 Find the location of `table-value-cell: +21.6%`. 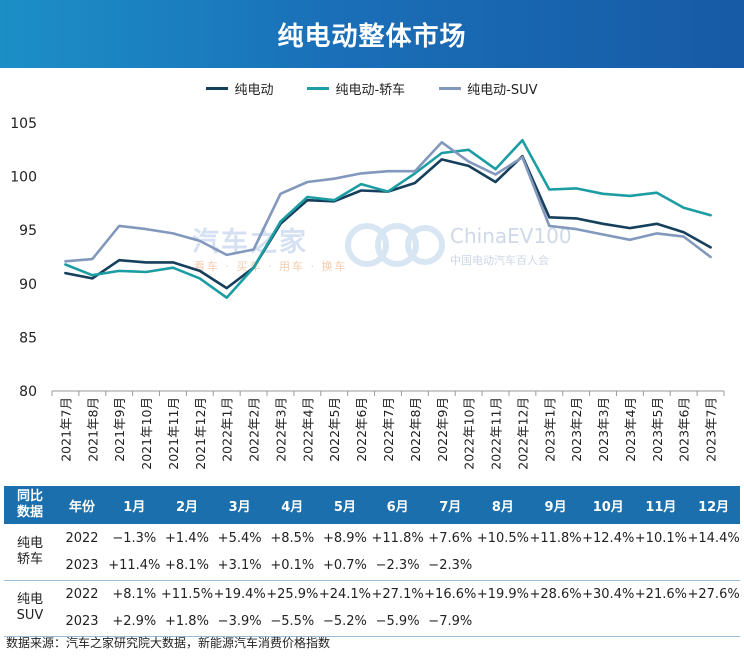

table-value-cell: +21.6% is located at coordinates (660, 594).